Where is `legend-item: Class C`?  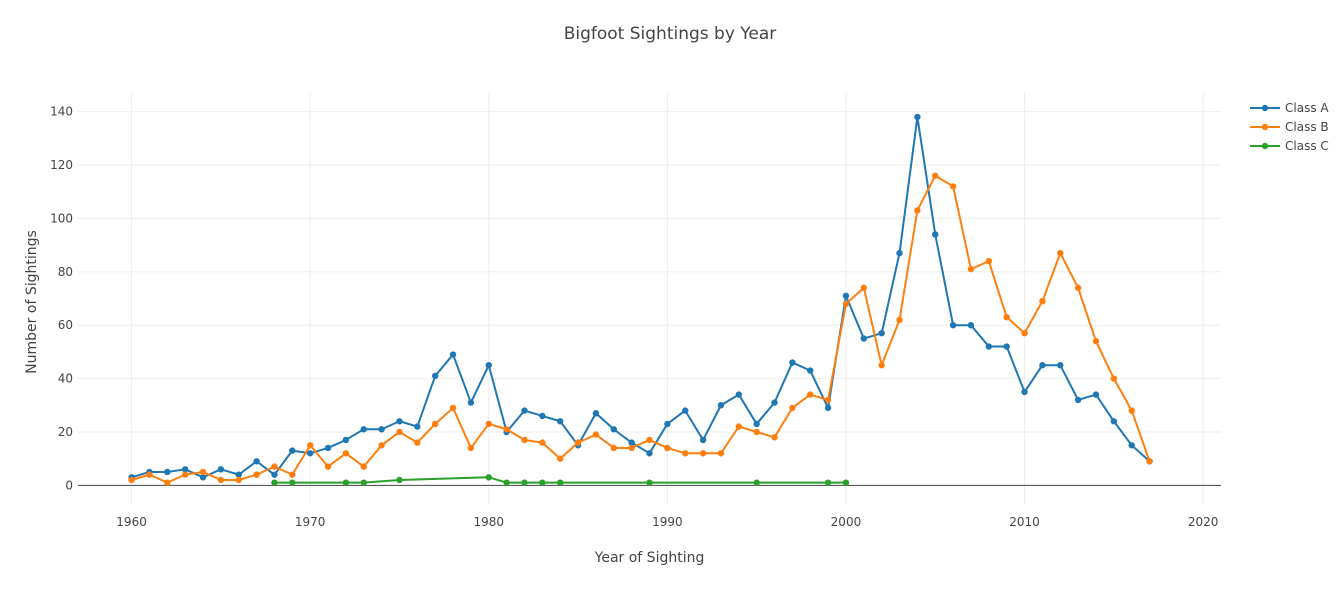
legend-item: Class C is located at coordinates (1288, 145).